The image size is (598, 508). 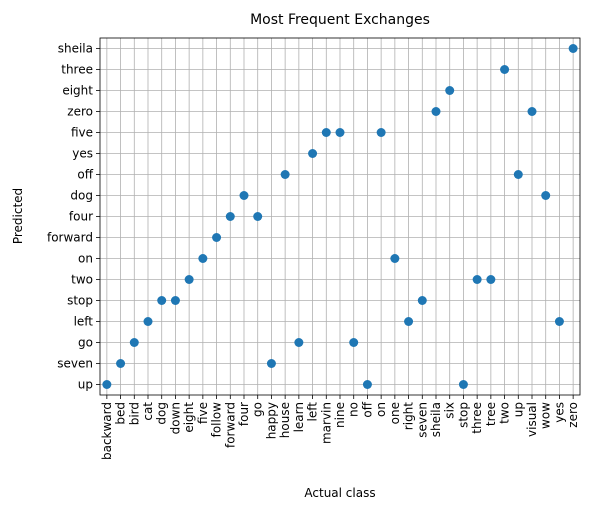 What do you see at coordinates (230, 425) in the screenshot?
I see `x-tick-label: forward` at bounding box center [230, 425].